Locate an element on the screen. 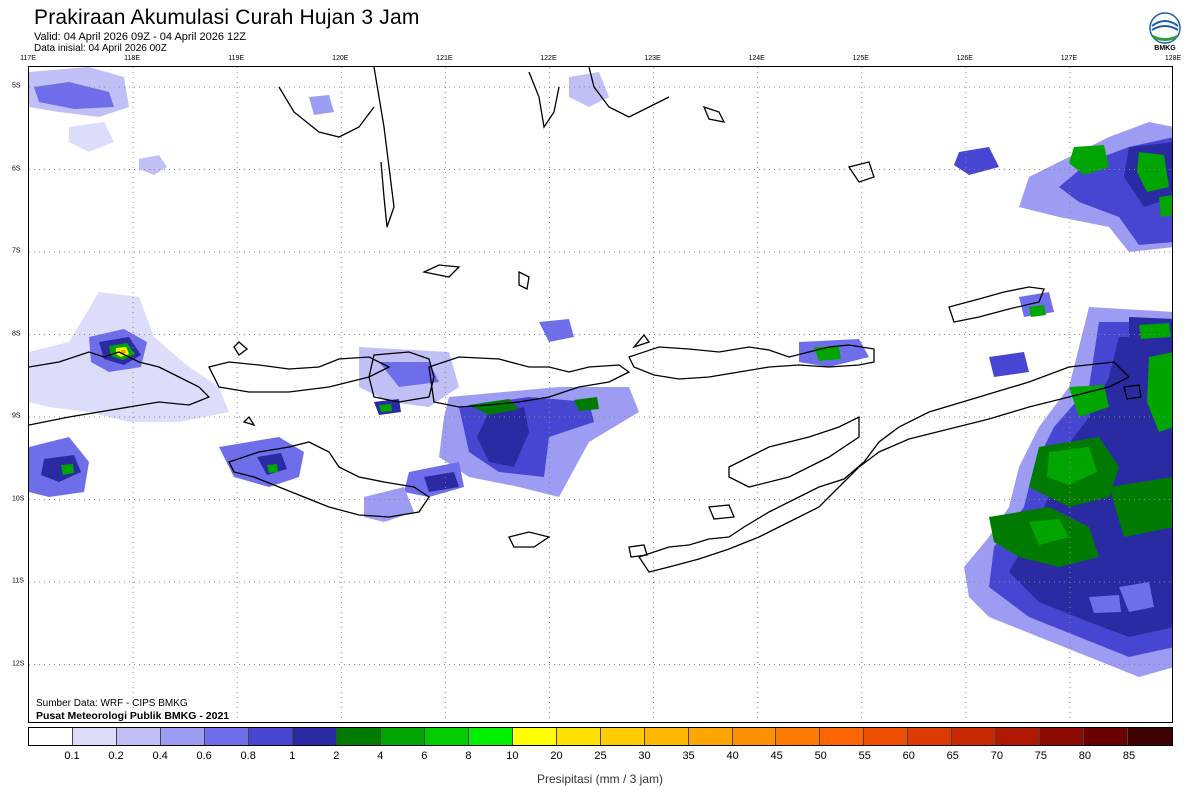  latitude-label: 8S is located at coordinates (16, 333).